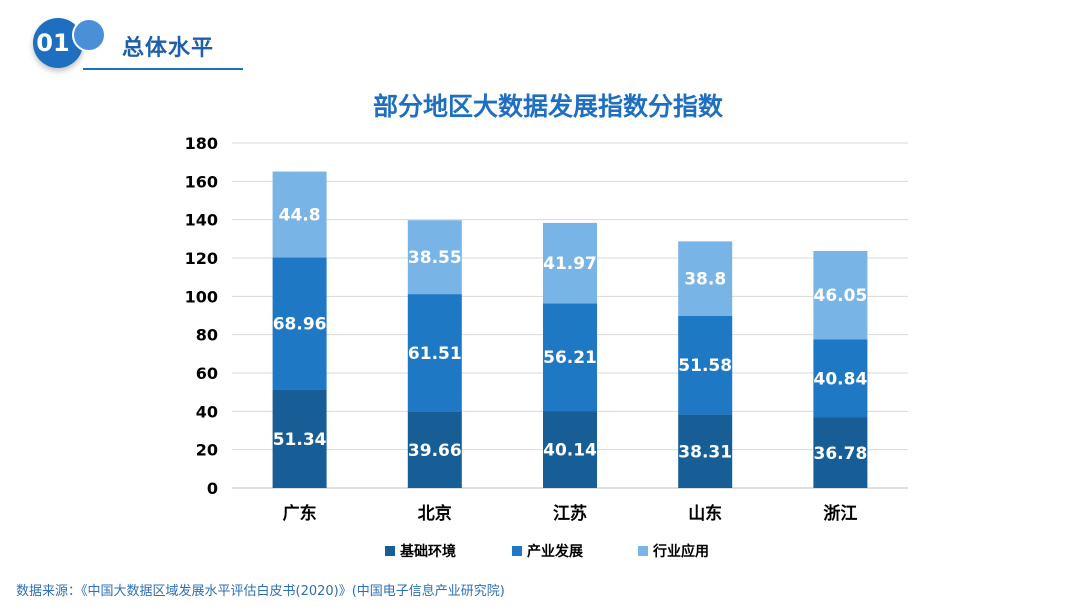 This screenshot has width=1080, height=607. What do you see at coordinates (547, 106) in the screenshot?
I see `chart-title: 部分地区大数据发展指数分指数` at bounding box center [547, 106].